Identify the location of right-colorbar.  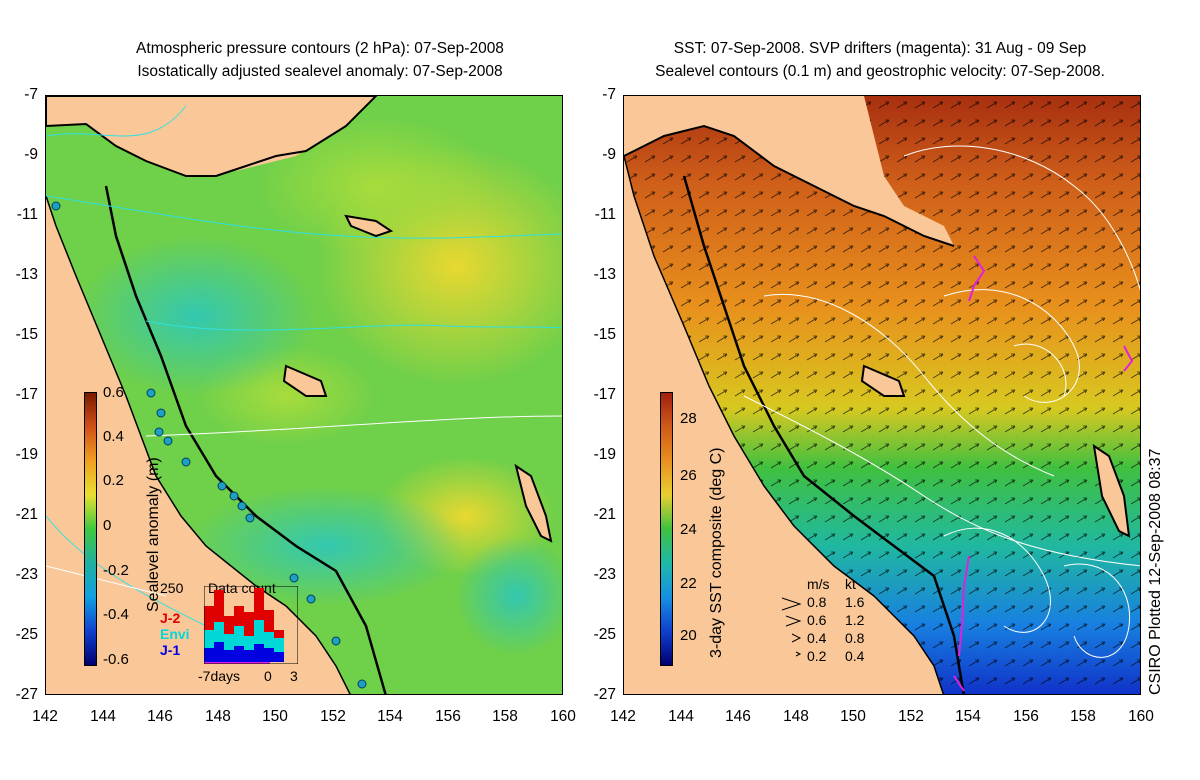
(666, 529).